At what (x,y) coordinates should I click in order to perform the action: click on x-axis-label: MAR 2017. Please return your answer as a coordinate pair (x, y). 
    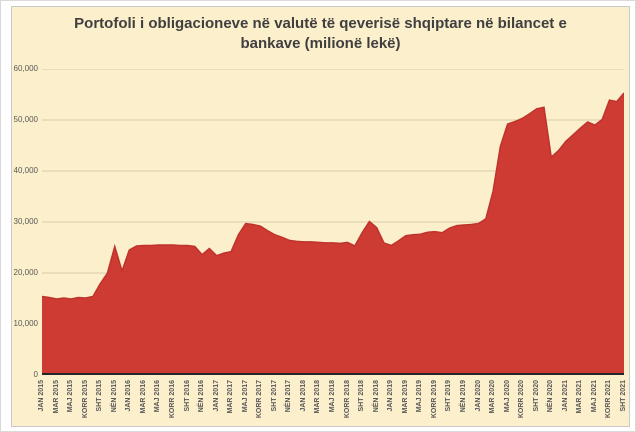
    Looking at the image, I should click on (231, 397).